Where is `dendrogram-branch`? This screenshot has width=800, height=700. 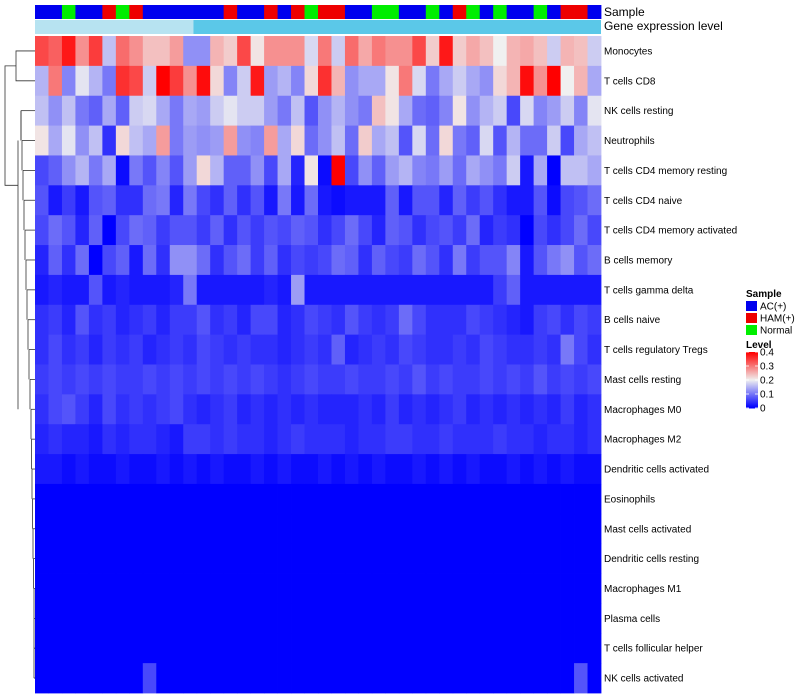
dendrogram-branch is located at coordinates (25, 66).